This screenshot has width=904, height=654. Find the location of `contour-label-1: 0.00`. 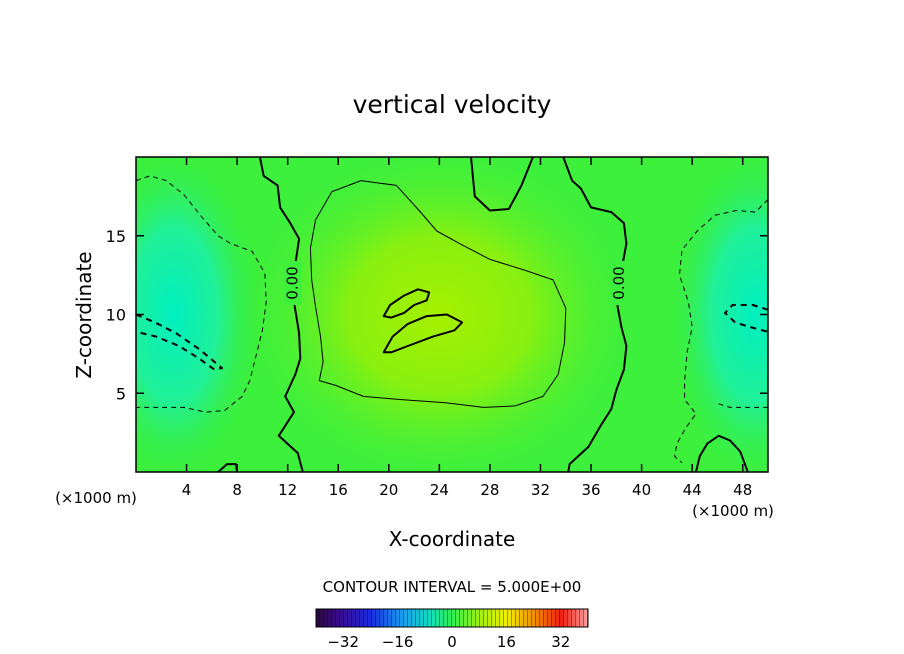

contour-label-1: 0.00 is located at coordinates (619, 282).